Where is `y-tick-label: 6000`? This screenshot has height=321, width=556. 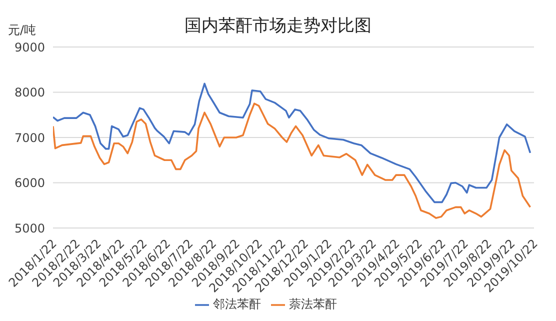
y-tick-label: 6000 is located at coordinates (29, 183).